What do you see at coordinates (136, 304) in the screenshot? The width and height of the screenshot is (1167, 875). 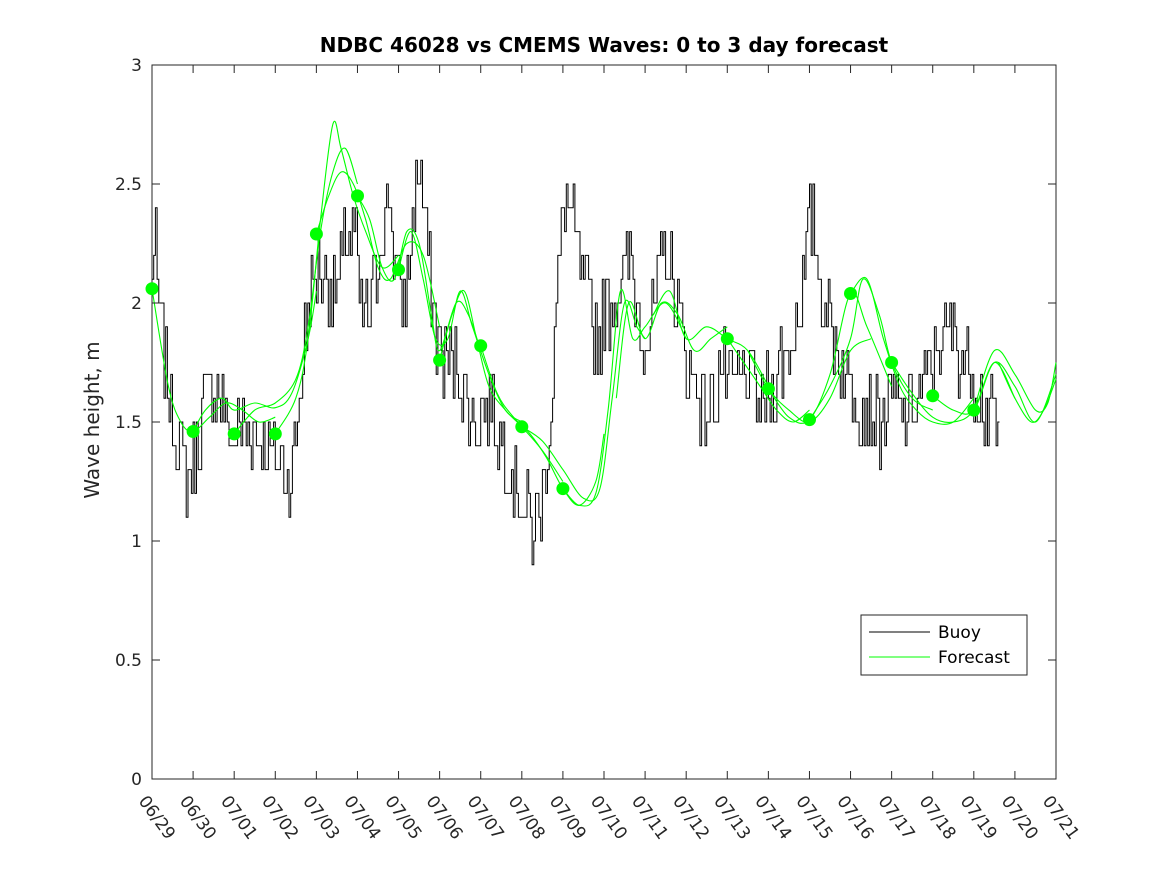 I see `y-tick-label-4: 2` at bounding box center [136, 304].